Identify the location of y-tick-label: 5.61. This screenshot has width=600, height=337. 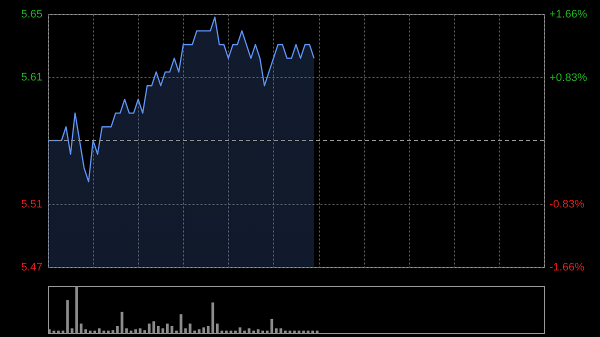
(31, 78).